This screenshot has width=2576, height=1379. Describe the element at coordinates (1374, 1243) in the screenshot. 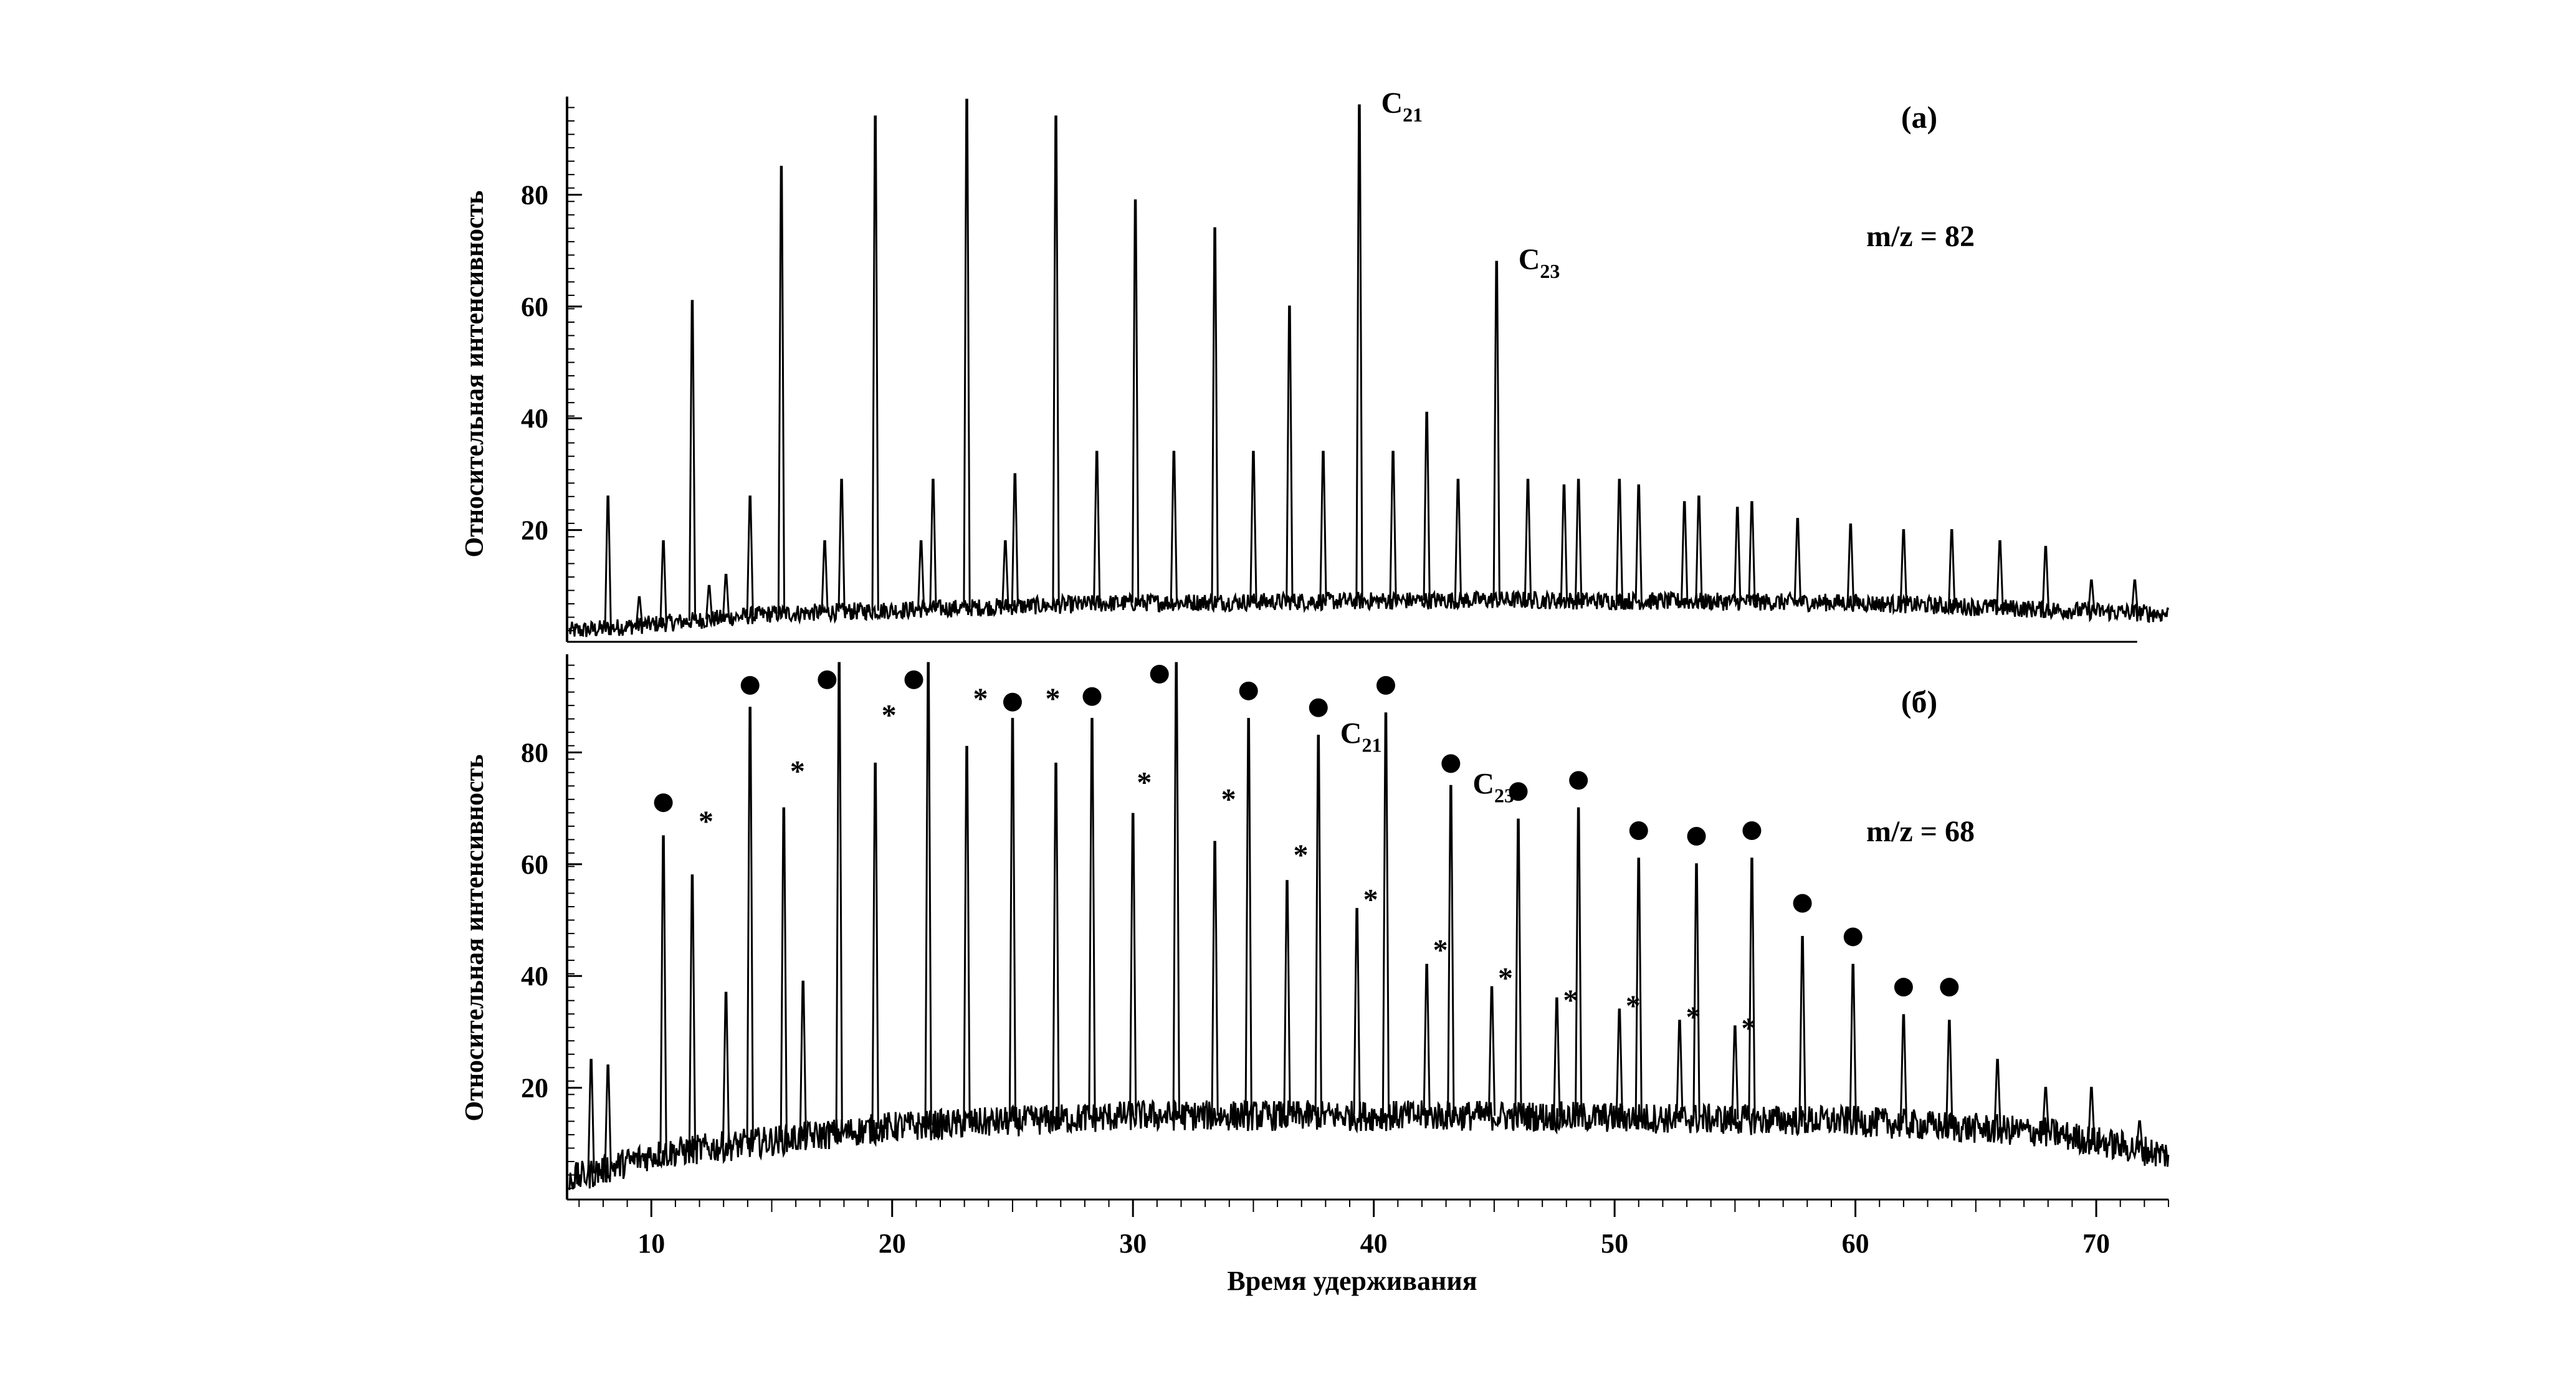

I see `x-tick-label: 40` at that location.